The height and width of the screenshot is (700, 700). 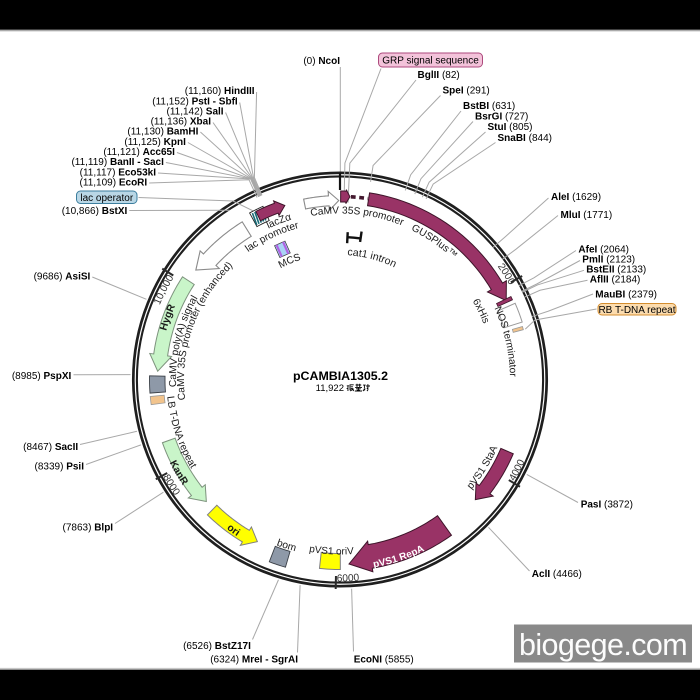 What do you see at coordinates (525, 138) in the screenshot?
I see `svg-text: SnaBI (844)` at bounding box center [525, 138].